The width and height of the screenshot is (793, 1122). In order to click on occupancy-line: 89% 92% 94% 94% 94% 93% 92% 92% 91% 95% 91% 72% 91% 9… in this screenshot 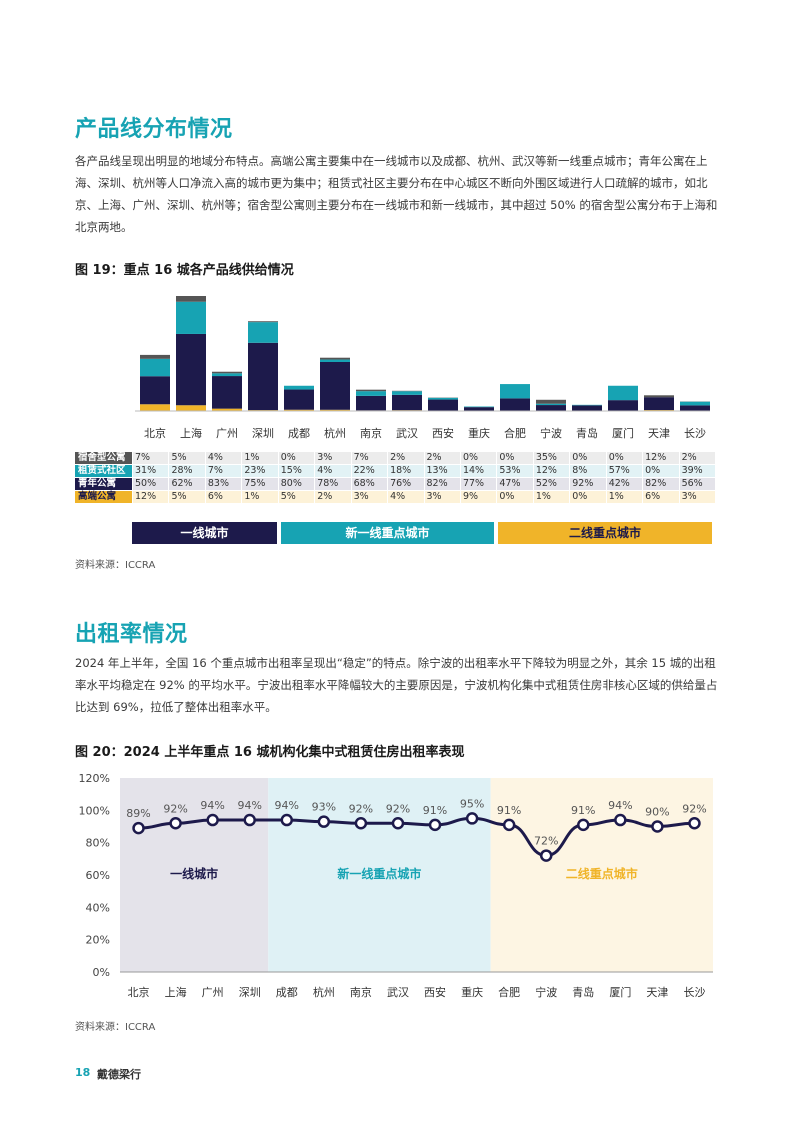, I will do `click(416, 829)`.